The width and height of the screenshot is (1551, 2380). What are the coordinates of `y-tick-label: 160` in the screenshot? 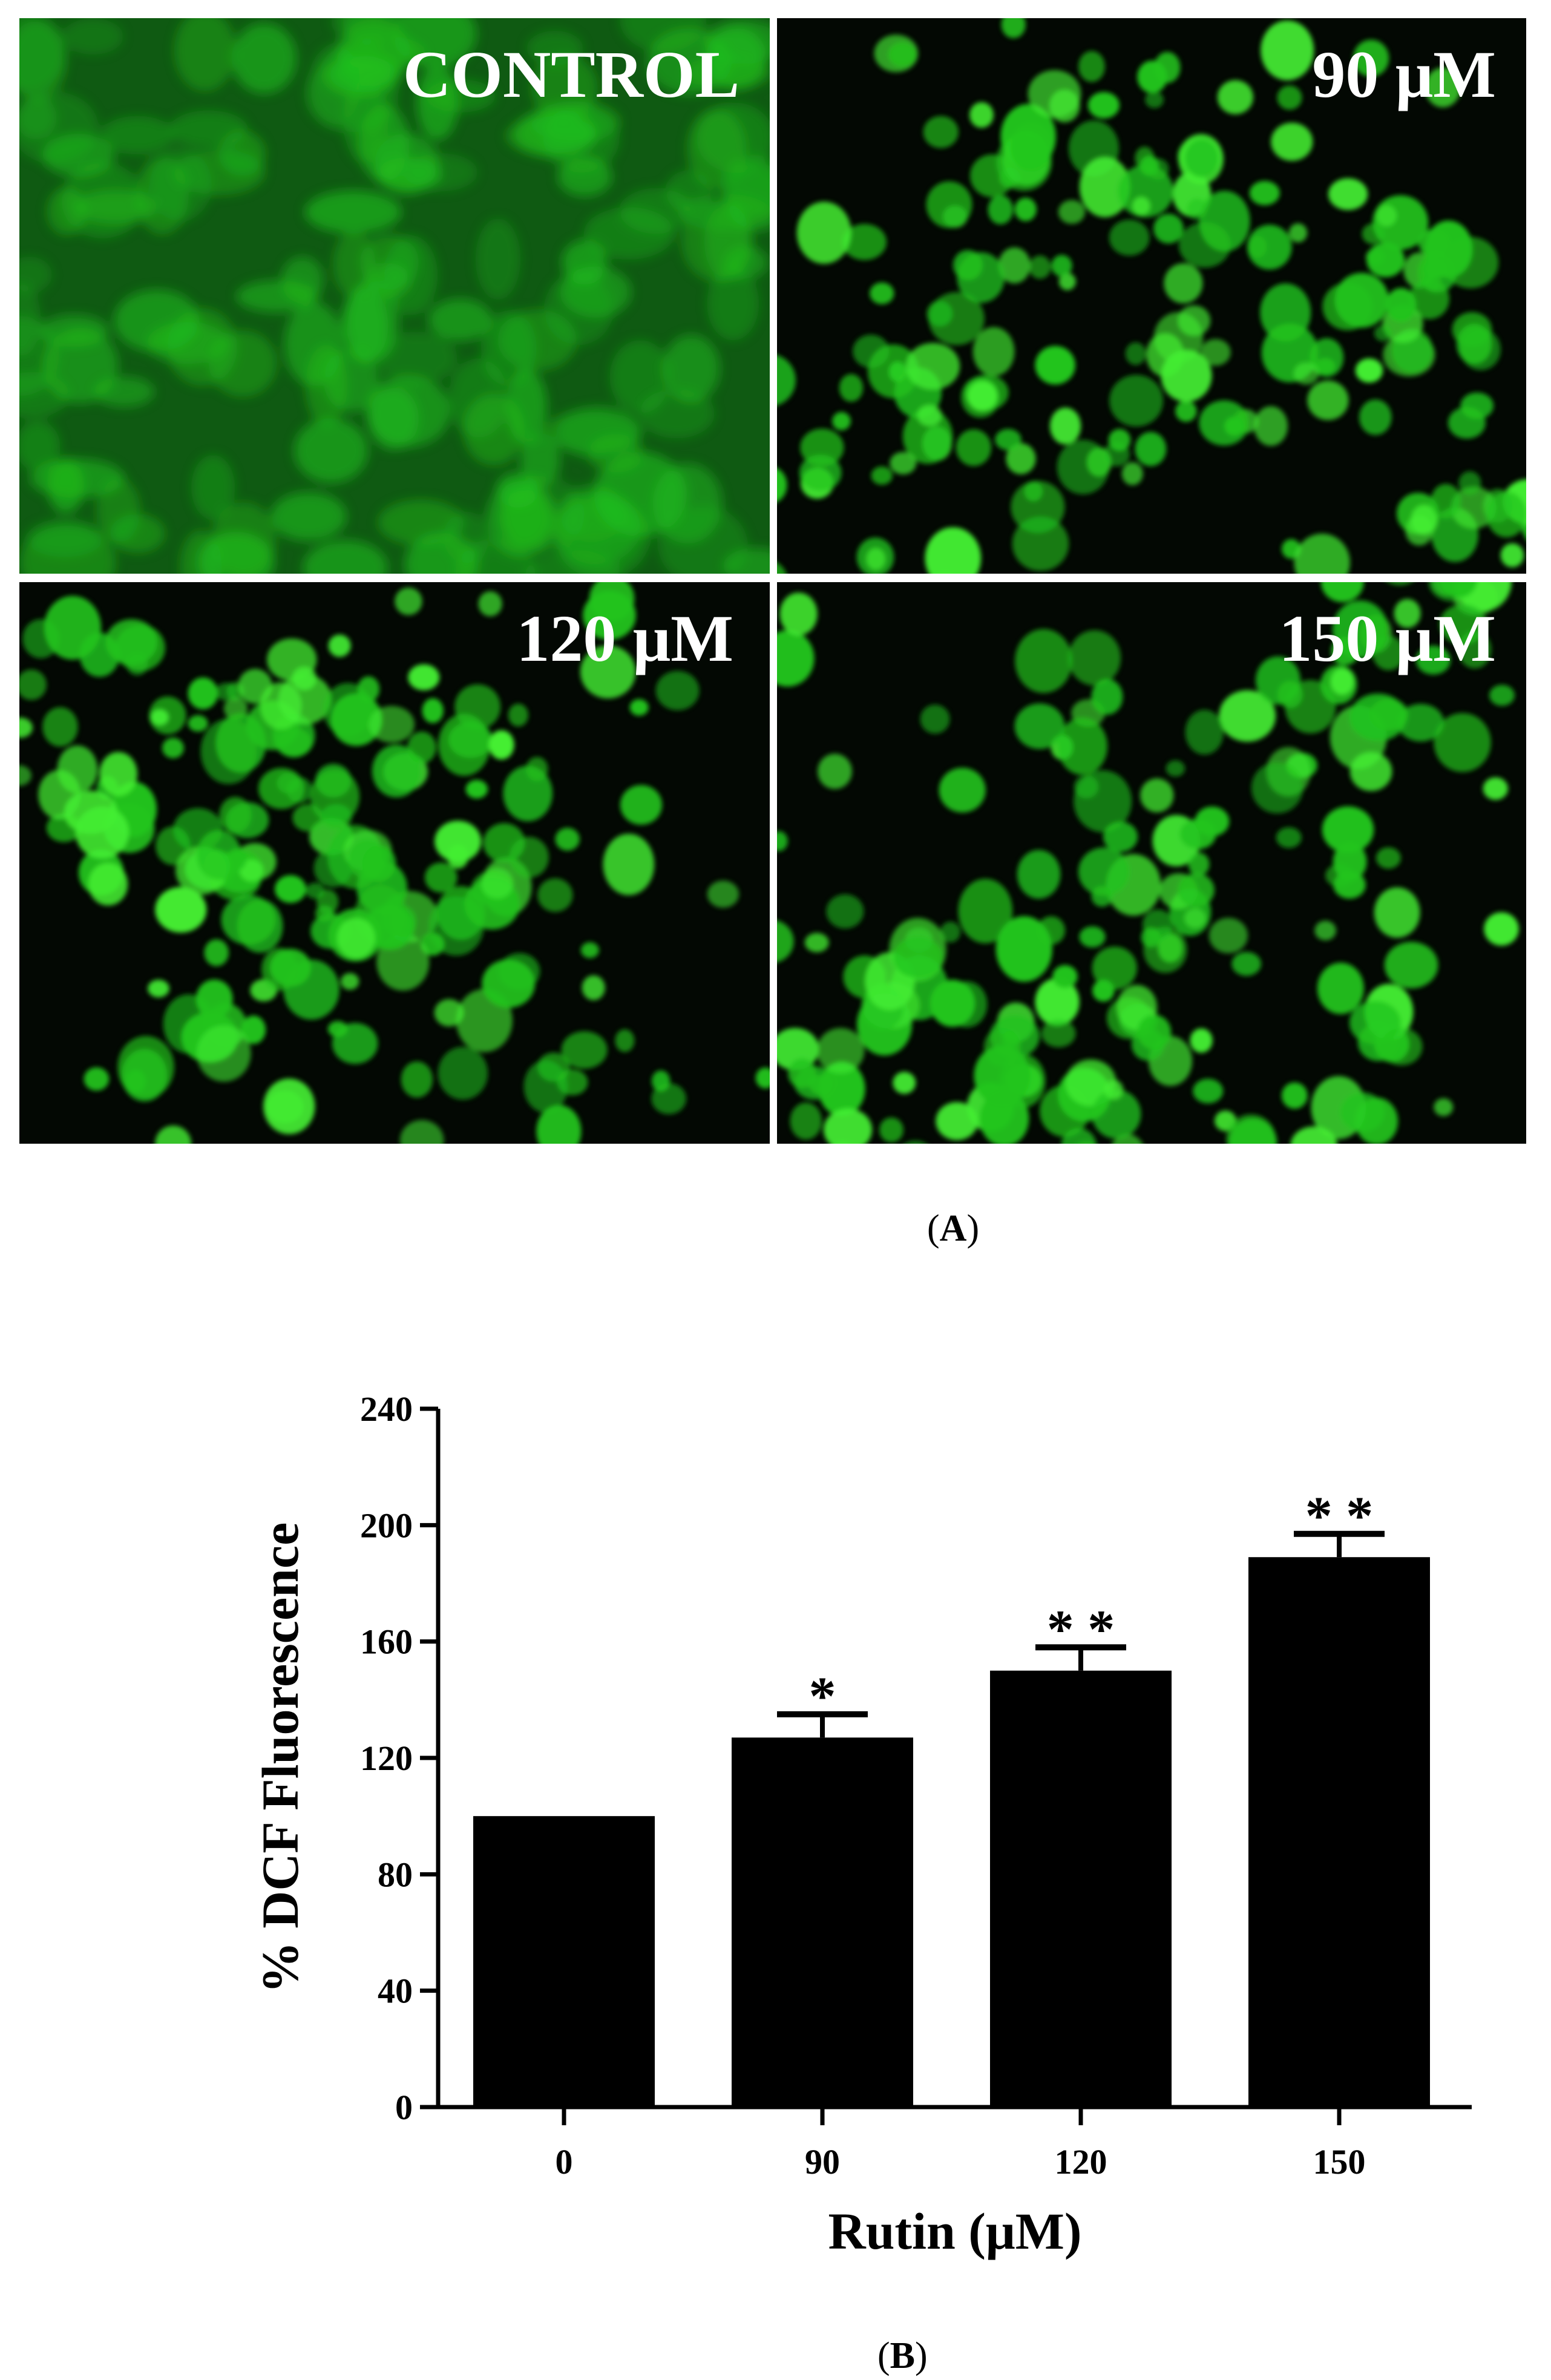 It's located at (386, 1642).